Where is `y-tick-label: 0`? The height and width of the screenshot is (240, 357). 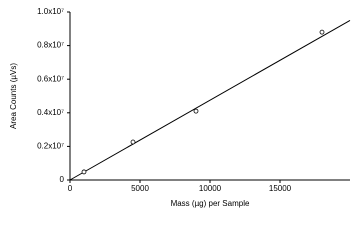 y-tick-label: 0 is located at coordinates (62, 179).